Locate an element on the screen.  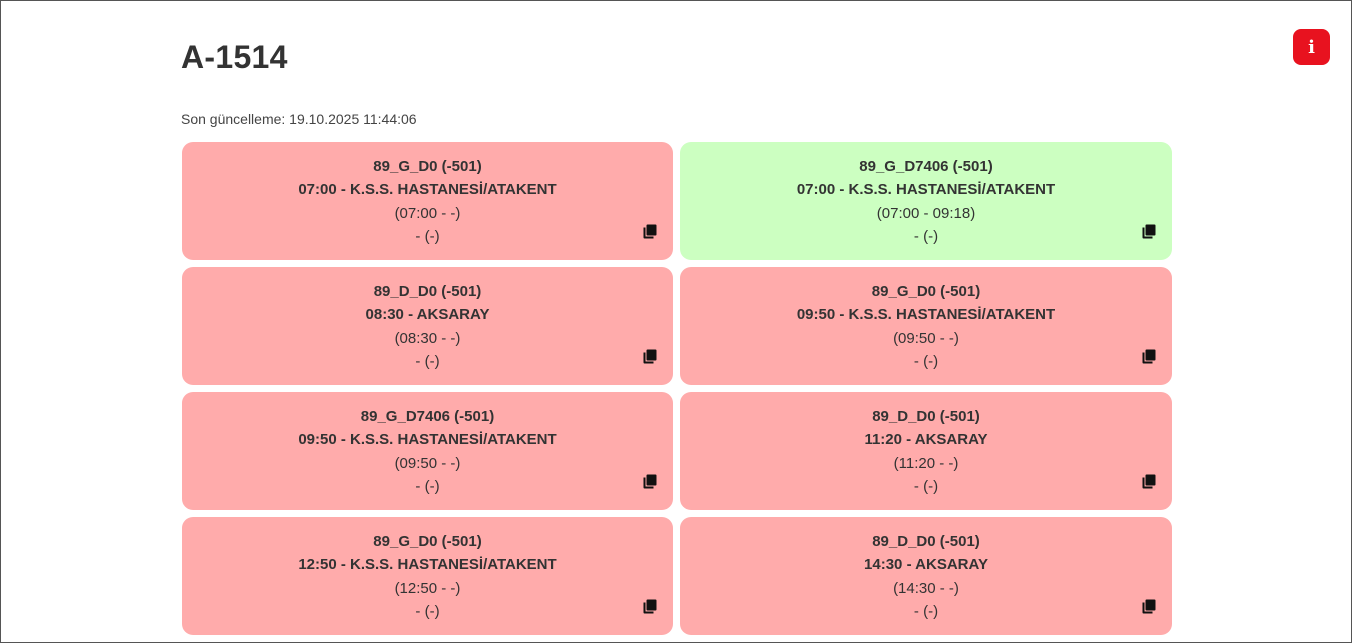
trip-times: (07:00 - -) is located at coordinates (427, 213).